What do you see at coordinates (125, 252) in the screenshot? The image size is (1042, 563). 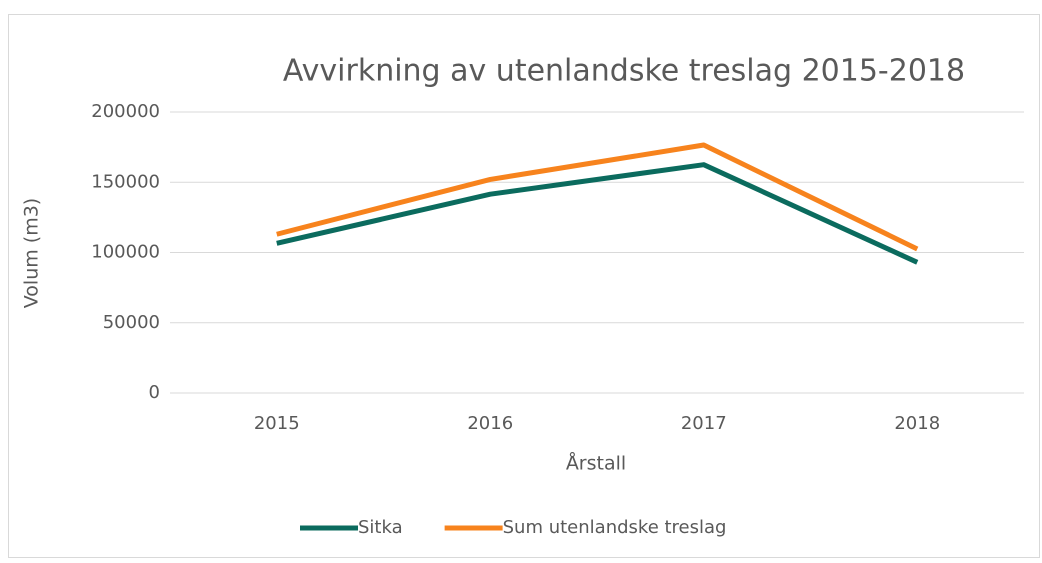 I see `y-tick-label: 100000` at bounding box center [125, 252].